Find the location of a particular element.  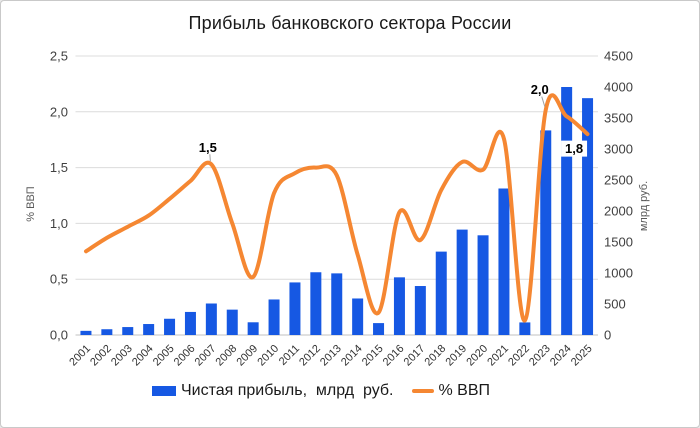

annotation-bg is located at coordinates (574, 148).